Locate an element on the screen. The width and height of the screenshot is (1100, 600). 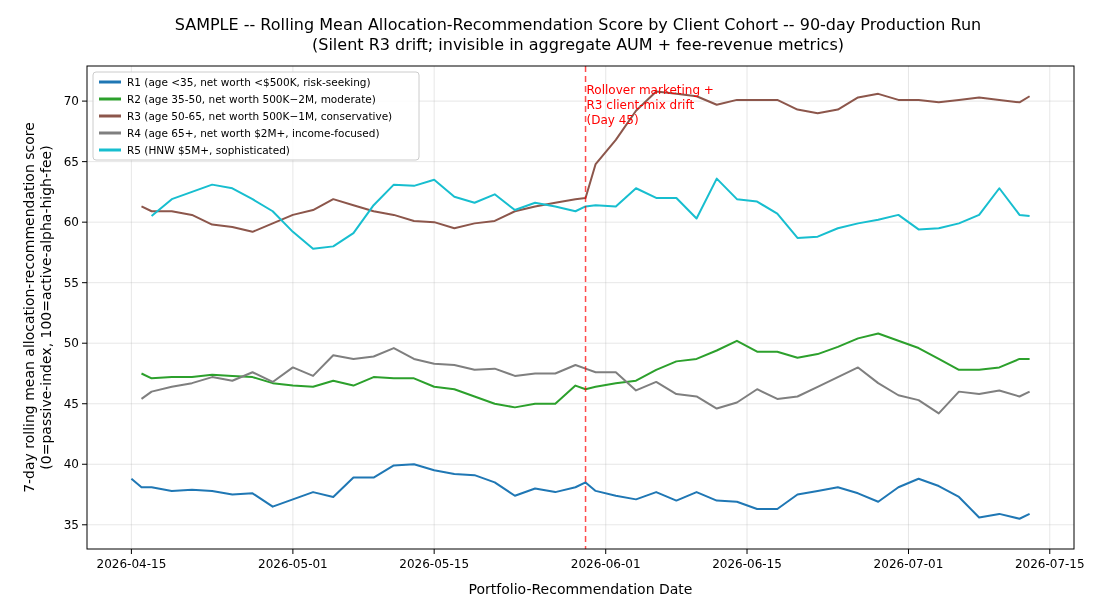
y-tick-label: 70 is located at coordinates (71, 101).